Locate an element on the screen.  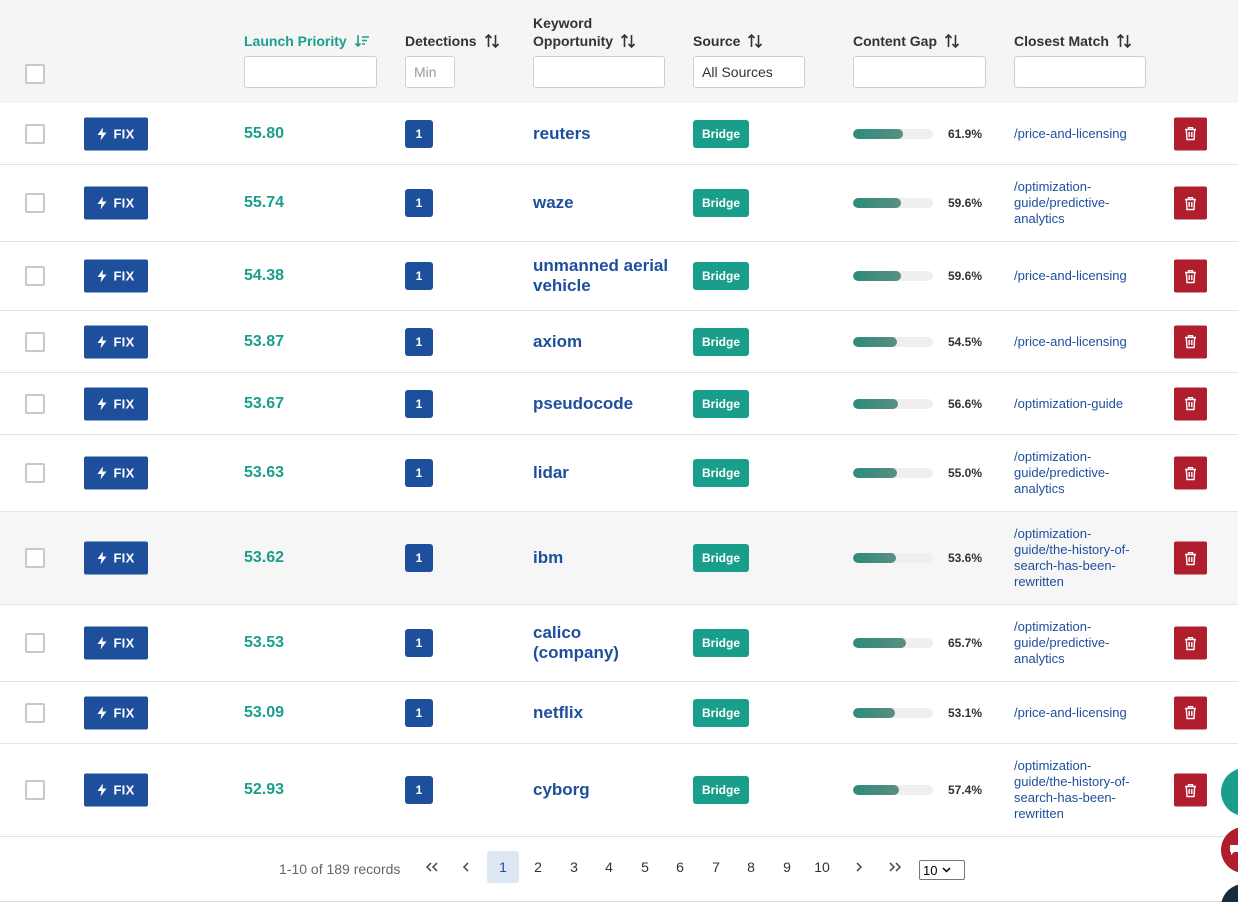
keyword-filter is located at coordinates (599, 72).